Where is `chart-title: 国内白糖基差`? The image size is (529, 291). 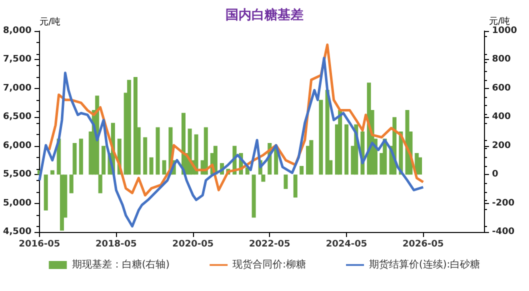
chart-title: 国内白糖基差 is located at coordinates (265, 15).